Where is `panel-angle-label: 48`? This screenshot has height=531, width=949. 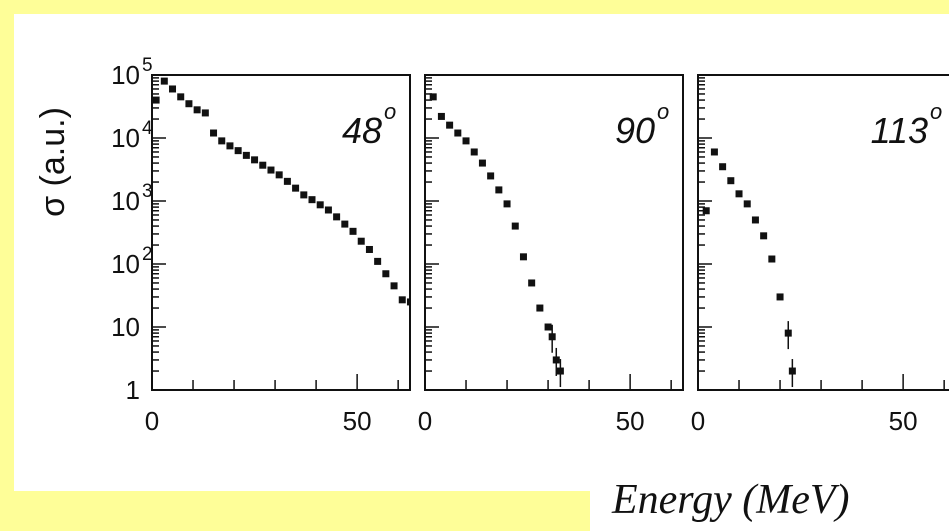
panel-angle-label: 48 is located at coordinates (362, 130).